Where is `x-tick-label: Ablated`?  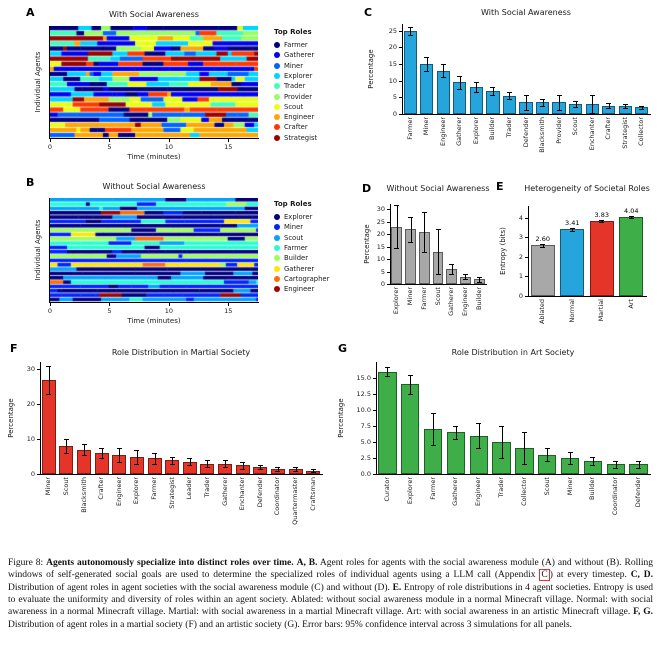 x-tick-label: Ablated is located at coordinates (542, 312).